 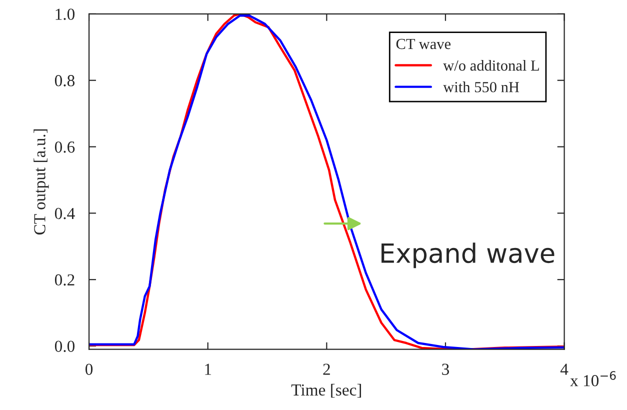 I want to click on x-tick-label: 3, so click(x=445, y=369).